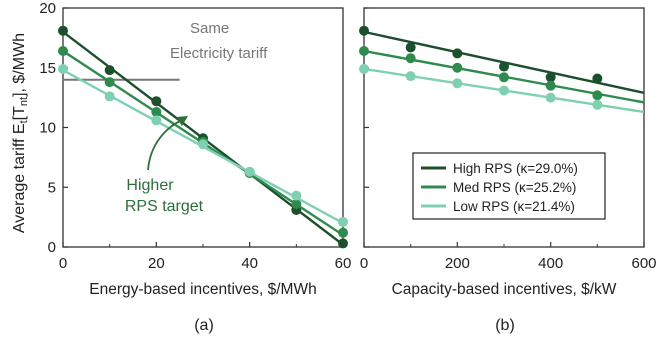  What do you see at coordinates (202, 289) in the screenshot?
I see `x-axis-label-a: Energy-based incentives, $/MWh` at bounding box center [202, 289].